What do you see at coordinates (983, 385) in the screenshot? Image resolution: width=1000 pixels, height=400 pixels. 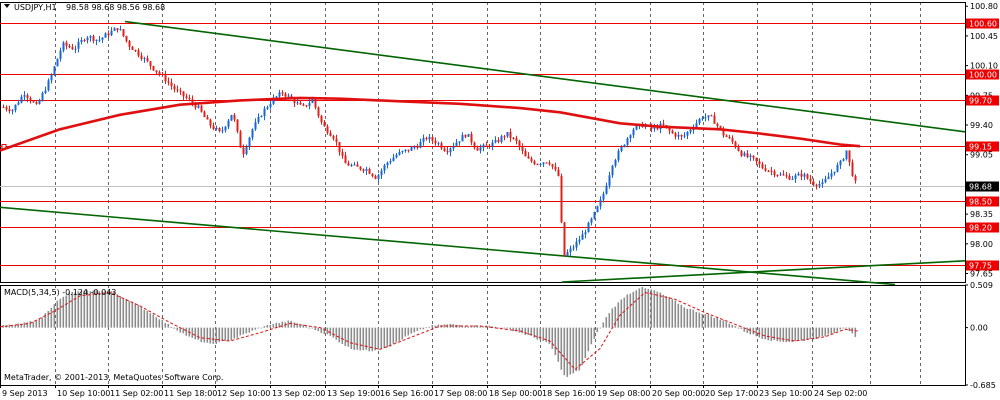 I see `macd-y-tick-label: -0.685` at bounding box center [983, 385].